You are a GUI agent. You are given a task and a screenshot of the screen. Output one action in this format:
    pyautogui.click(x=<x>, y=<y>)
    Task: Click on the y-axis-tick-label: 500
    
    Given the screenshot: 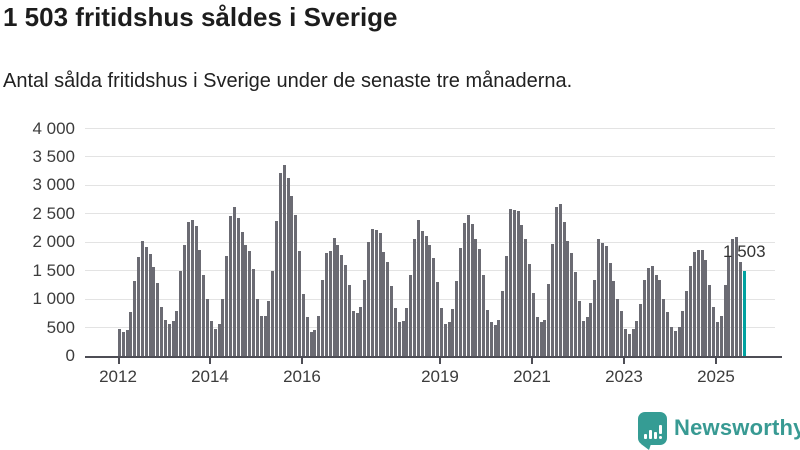 What is the action you would take?
    pyautogui.click(x=60, y=327)
    